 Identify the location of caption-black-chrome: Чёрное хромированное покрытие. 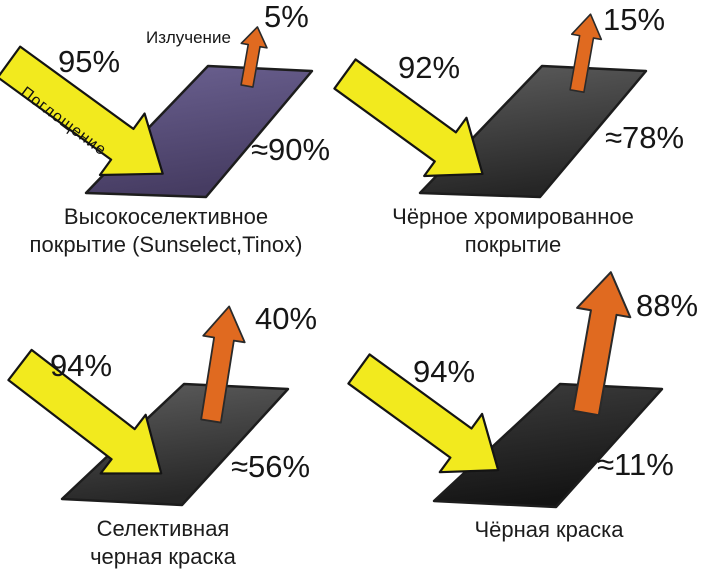
(513, 231).